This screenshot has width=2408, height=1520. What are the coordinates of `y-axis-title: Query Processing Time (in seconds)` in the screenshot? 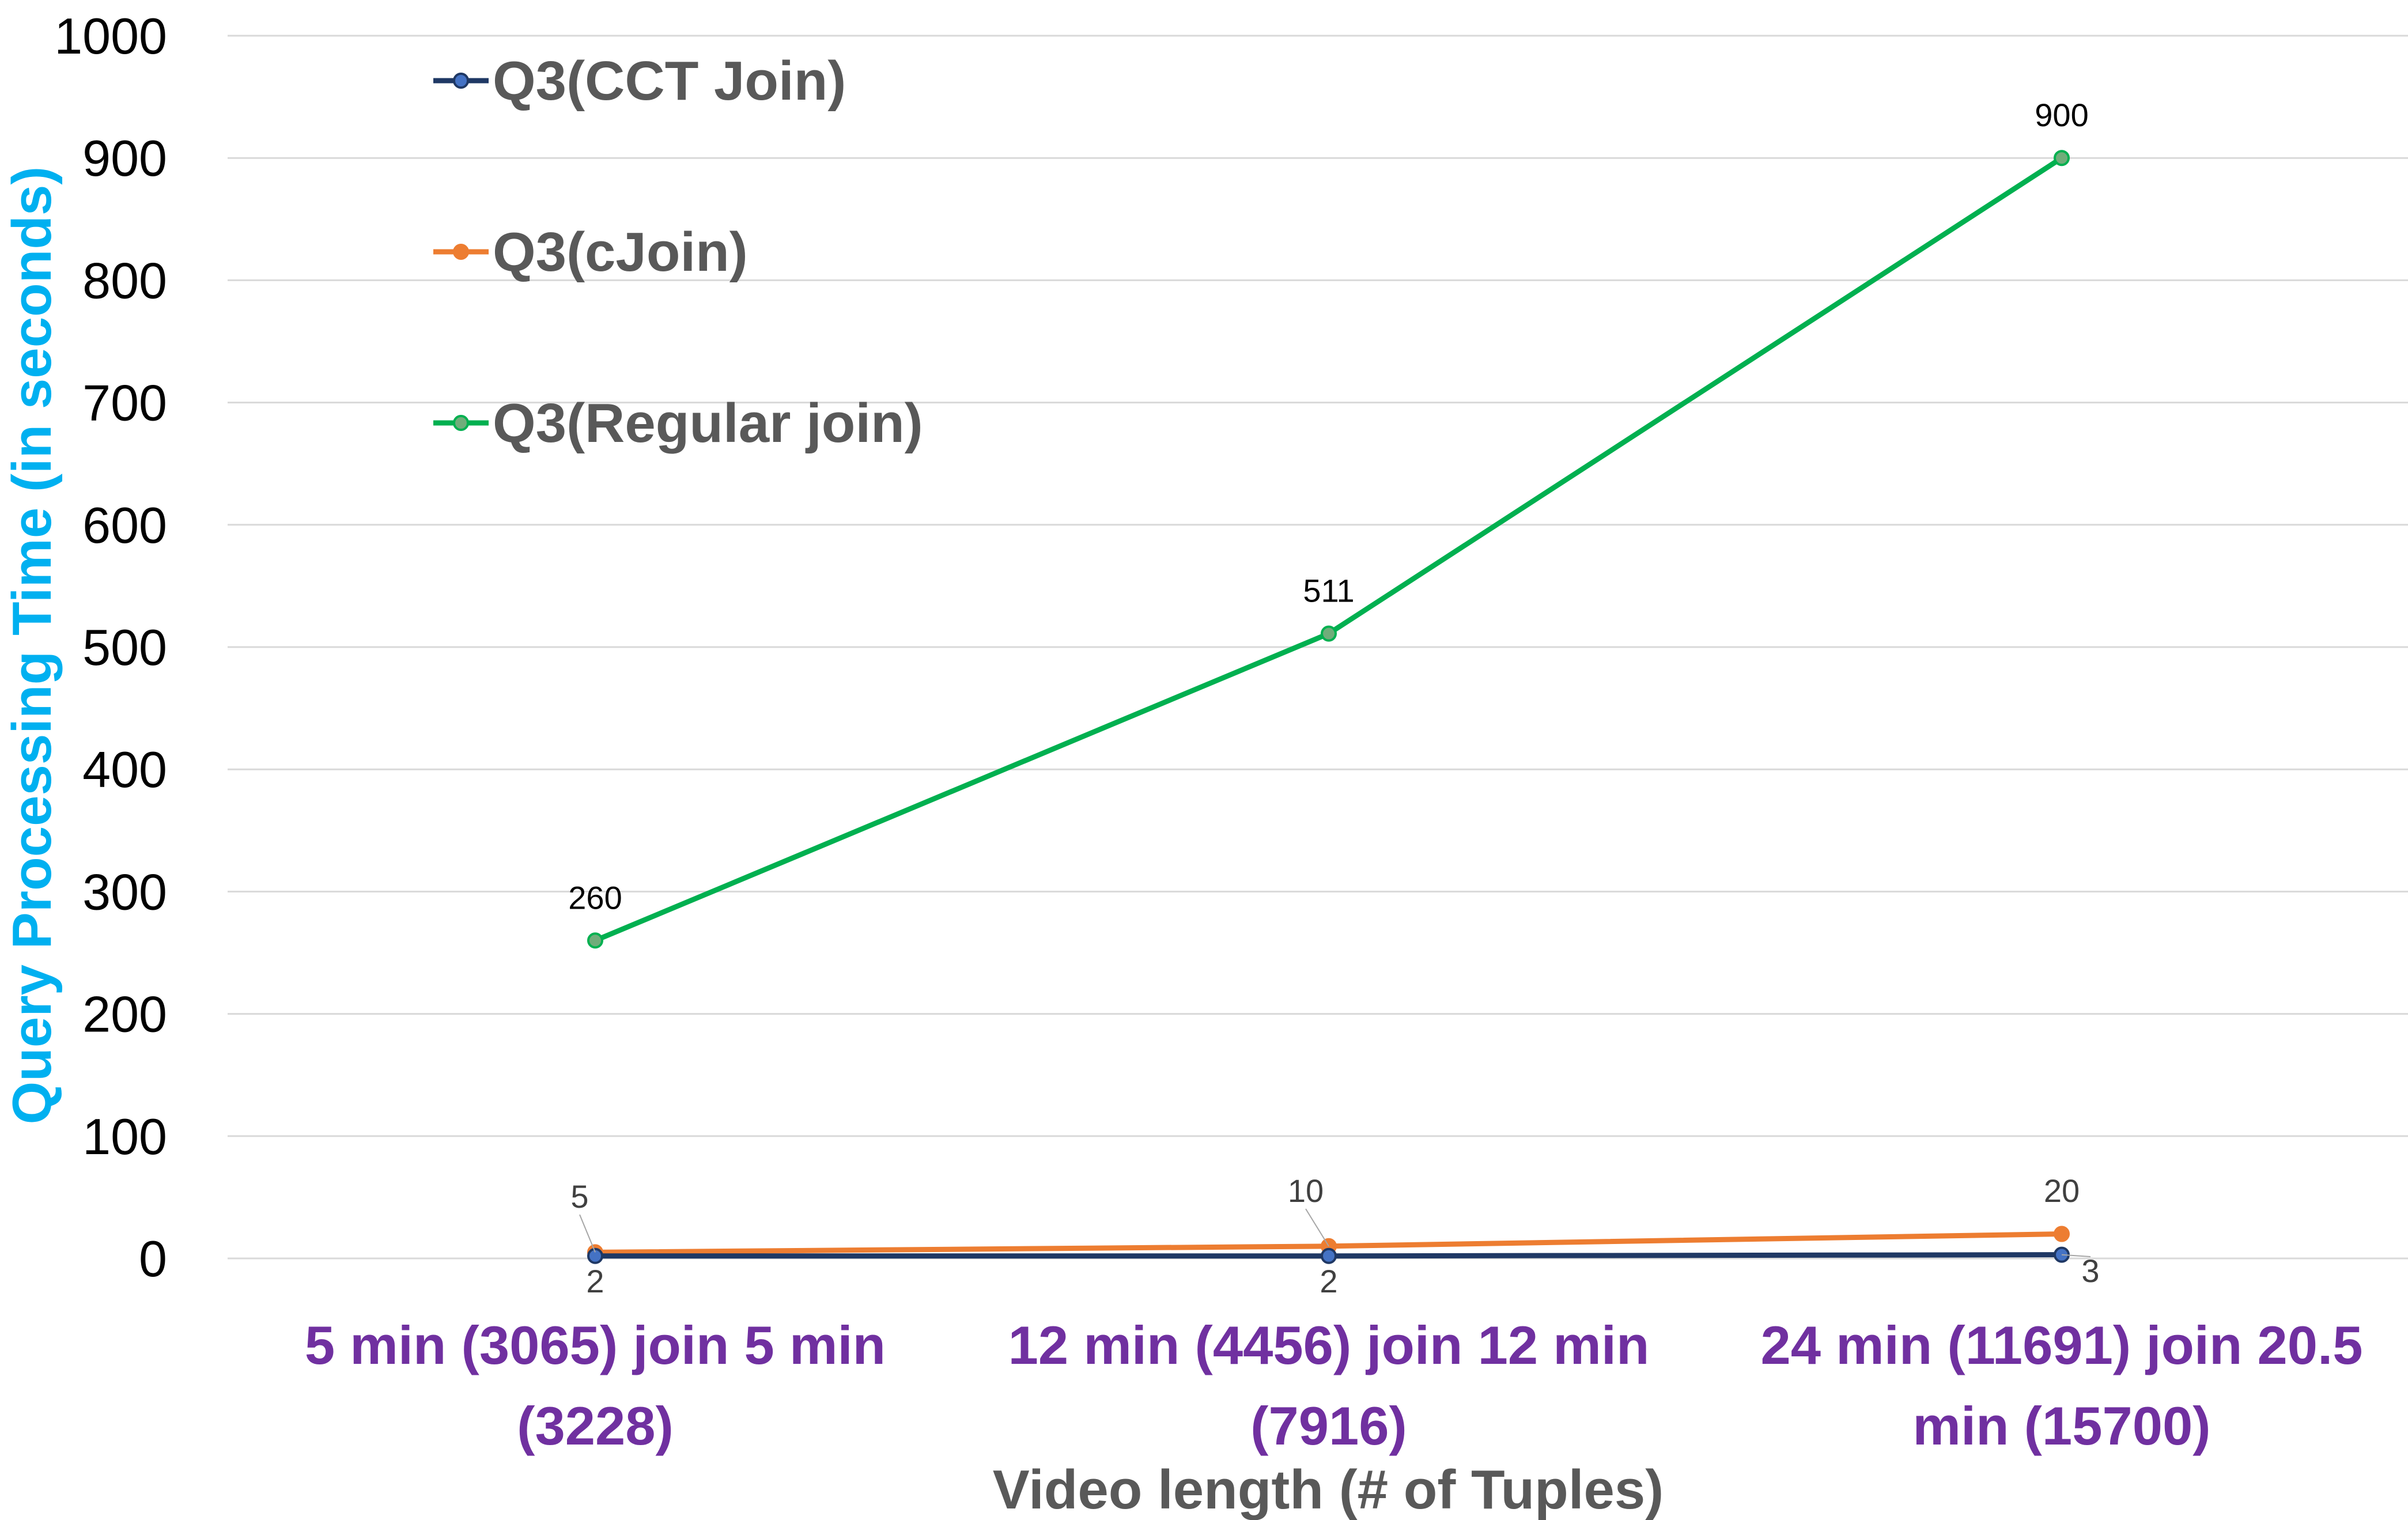 It's located at (32, 646).